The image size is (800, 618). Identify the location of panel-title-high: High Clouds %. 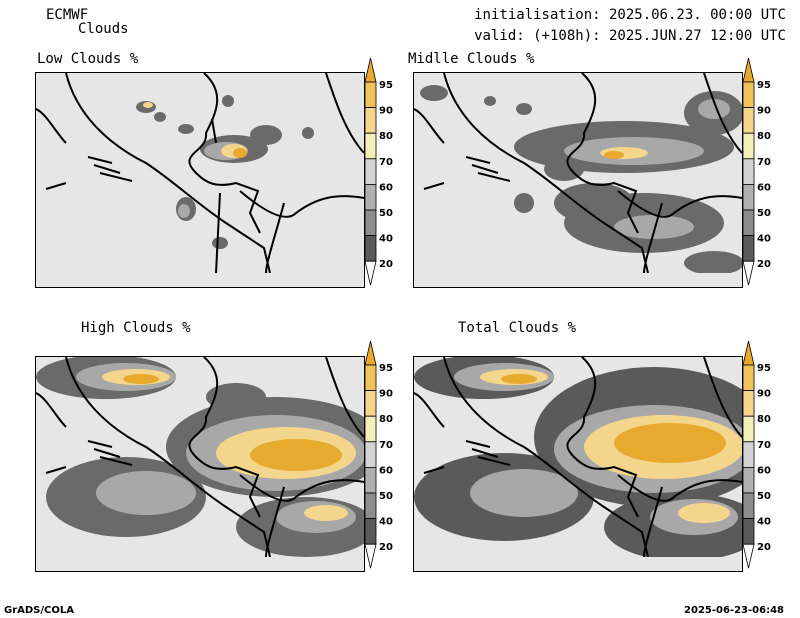
(136, 328).